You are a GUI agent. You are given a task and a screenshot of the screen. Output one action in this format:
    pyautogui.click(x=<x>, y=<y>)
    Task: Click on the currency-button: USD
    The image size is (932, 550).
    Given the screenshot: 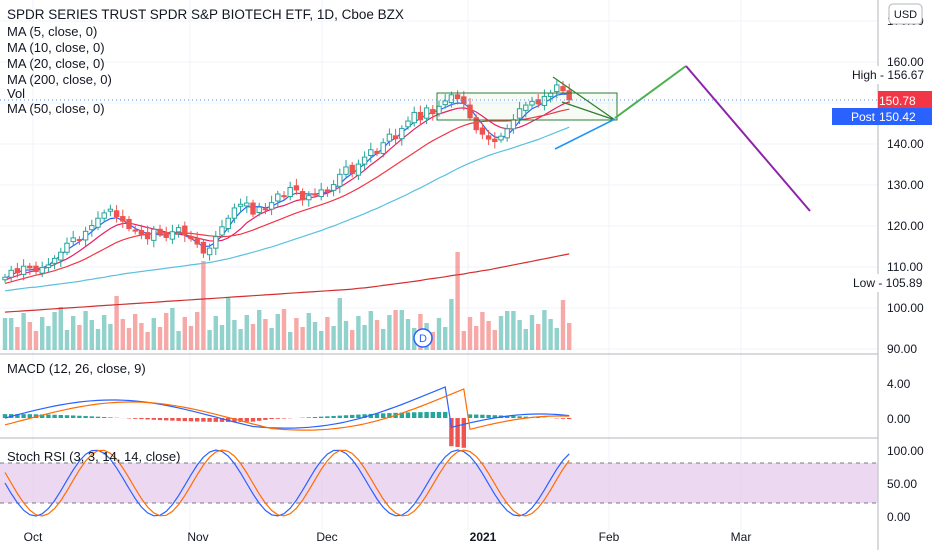 What is the action you would take?
    pyautogui.click(x=905, y=14)
    